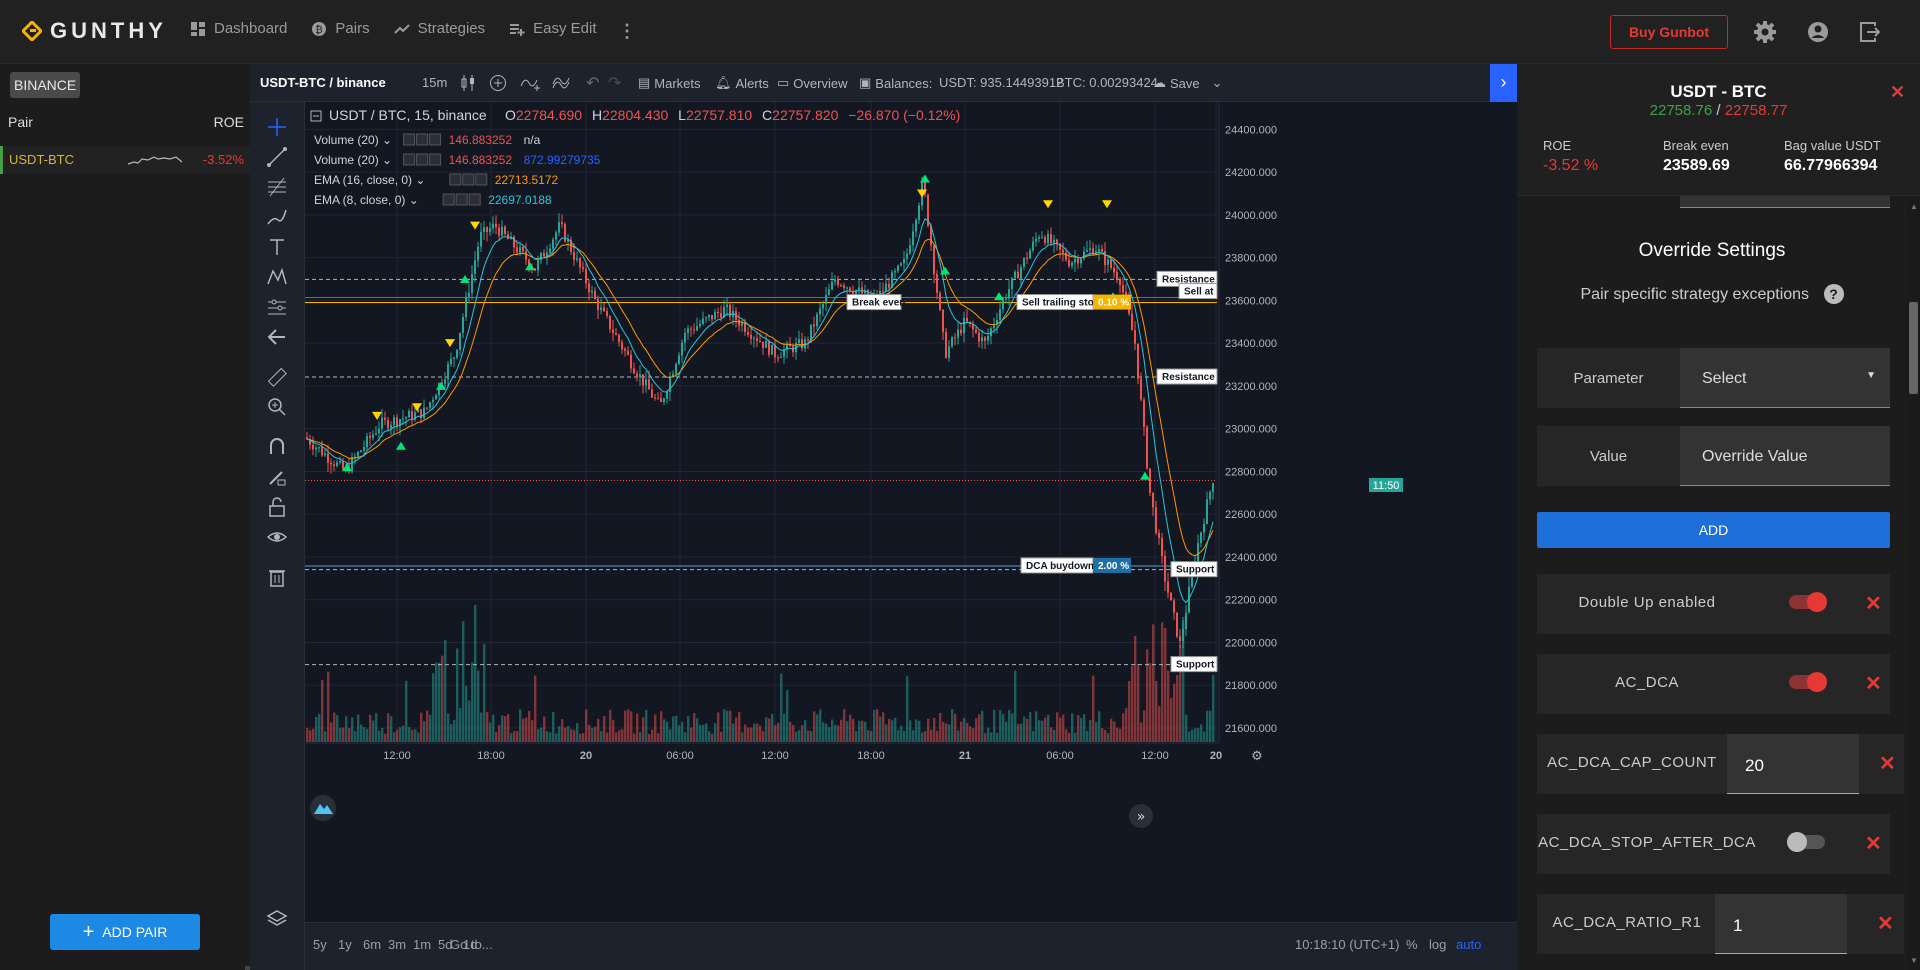 Image resolution: width=1920 pixels, height=970 pixels. I want to click on add-pair-button: + ADD PAIR, so click(125, 932).